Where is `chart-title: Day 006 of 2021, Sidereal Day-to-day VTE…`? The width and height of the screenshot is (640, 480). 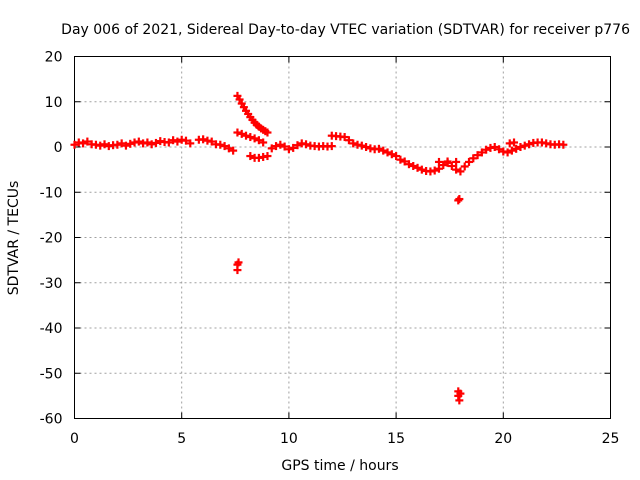 chart-title: Day 006 of 2021, Sidereal Day-to-day VTE… is located at coordinates (345, 30).